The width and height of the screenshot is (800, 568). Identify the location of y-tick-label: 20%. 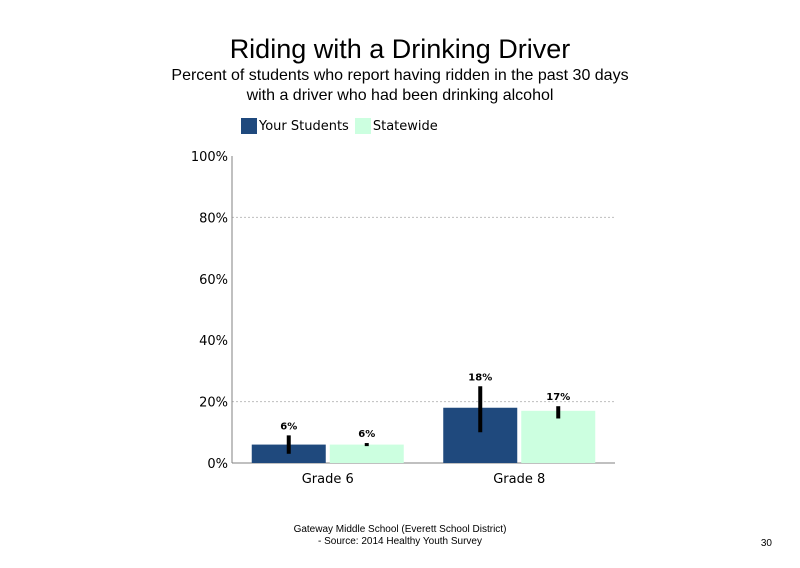
(213, 403).